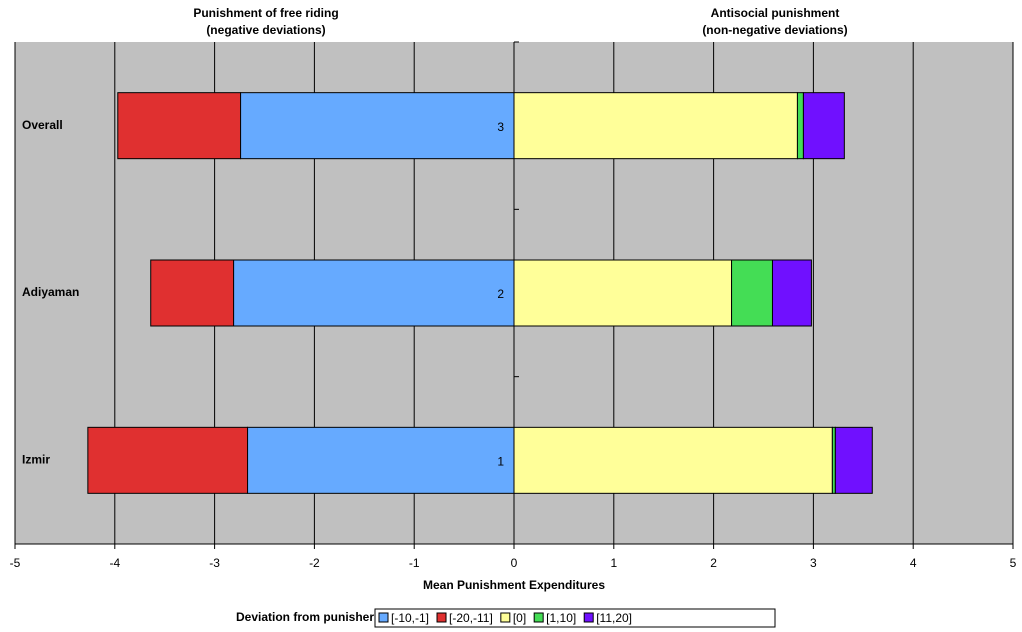 The image size is (1022, 632). I want to click on x-tick-label: -4, so click(114, 563).